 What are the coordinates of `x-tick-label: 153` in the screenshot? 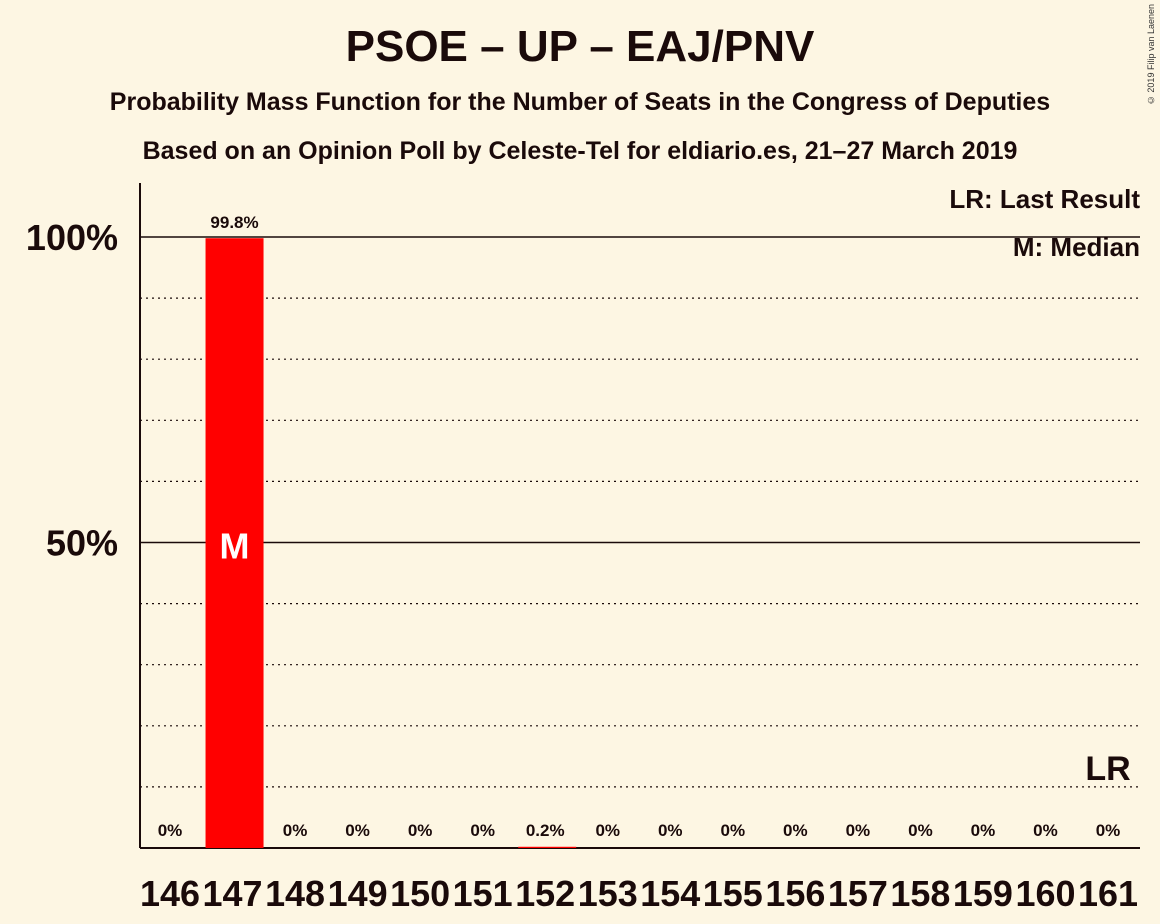 It's located at (608, 893).